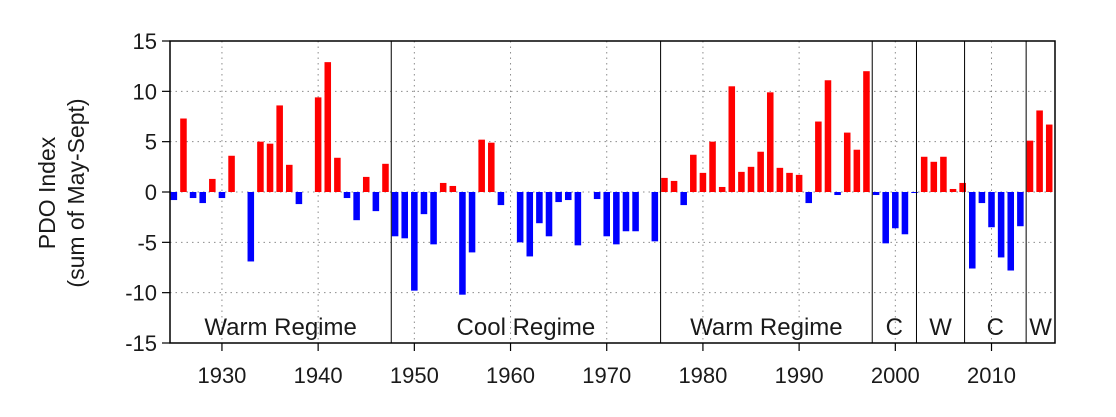 The width and height of the screenshot is (1116, 417). Describe the element at coordinates (895, 375) in the screenshot. I see `x-tick-label: 2000` at that location.